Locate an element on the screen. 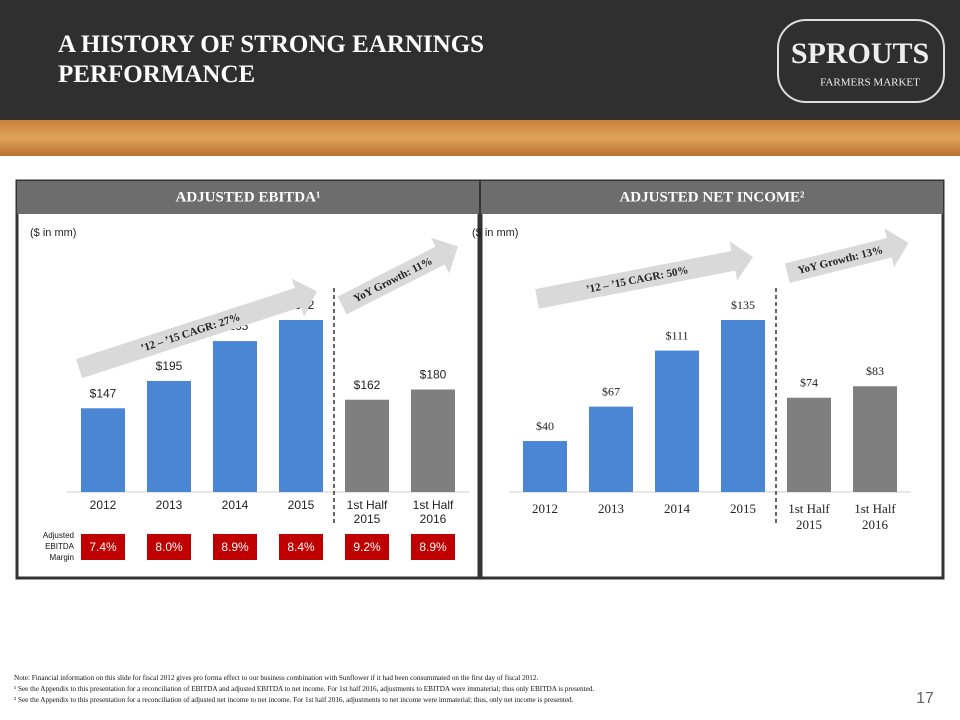 The width and height of the screenshot is (960, 720). value-label: $111 is located at coordinates (676, 335).